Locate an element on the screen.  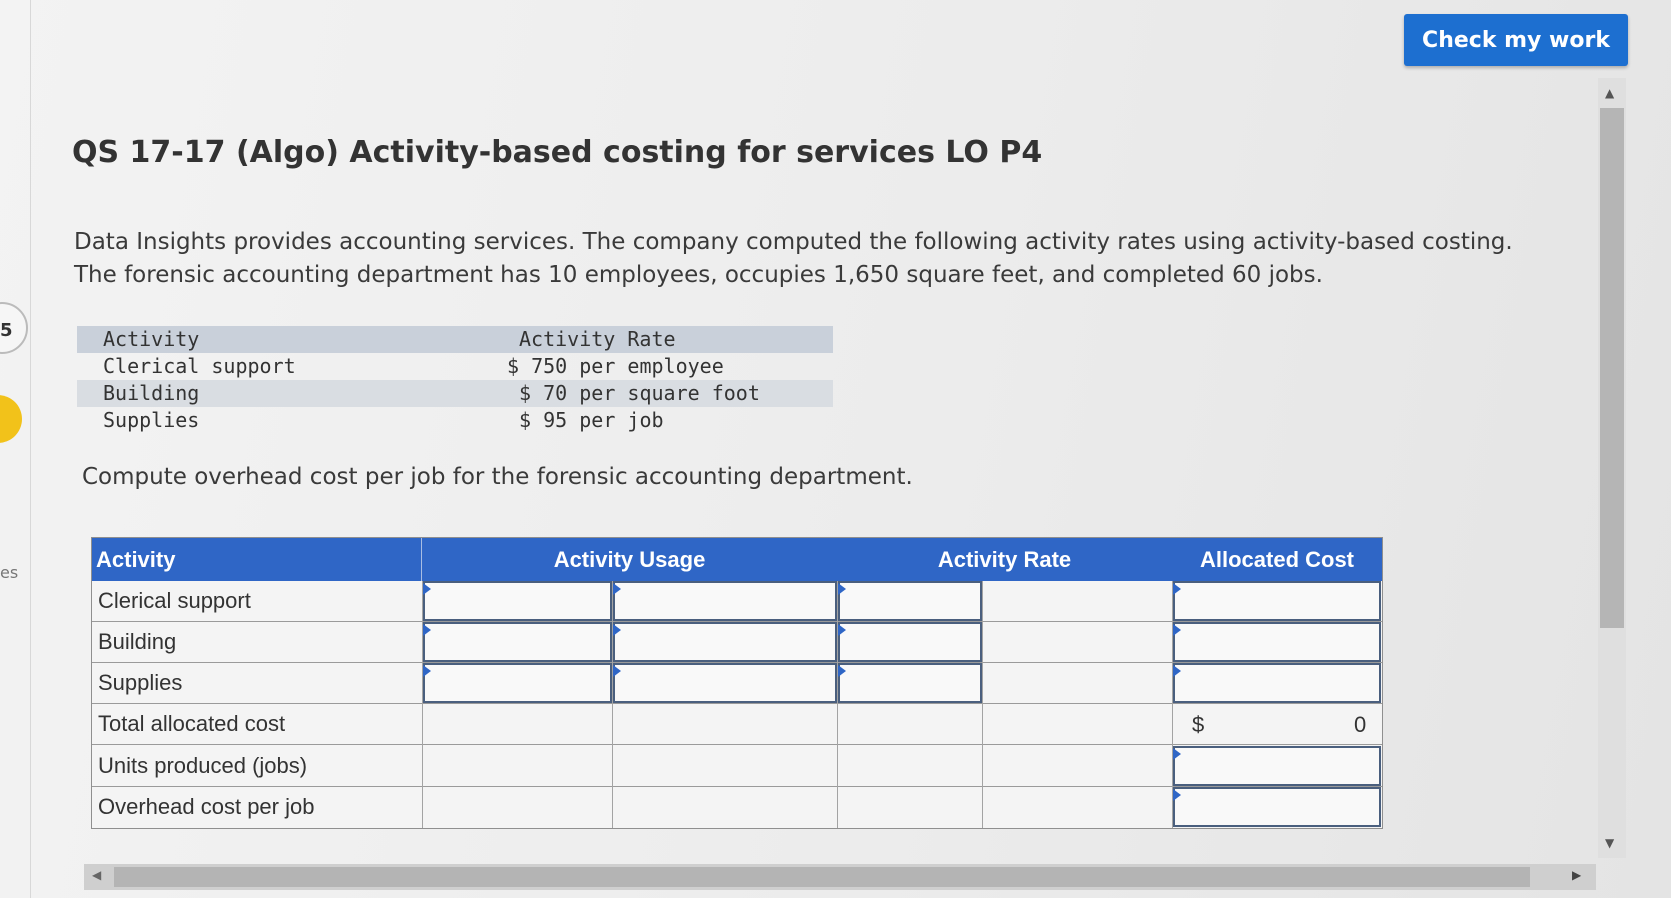
row-label-building: Building is located at coordinates (137, 641).